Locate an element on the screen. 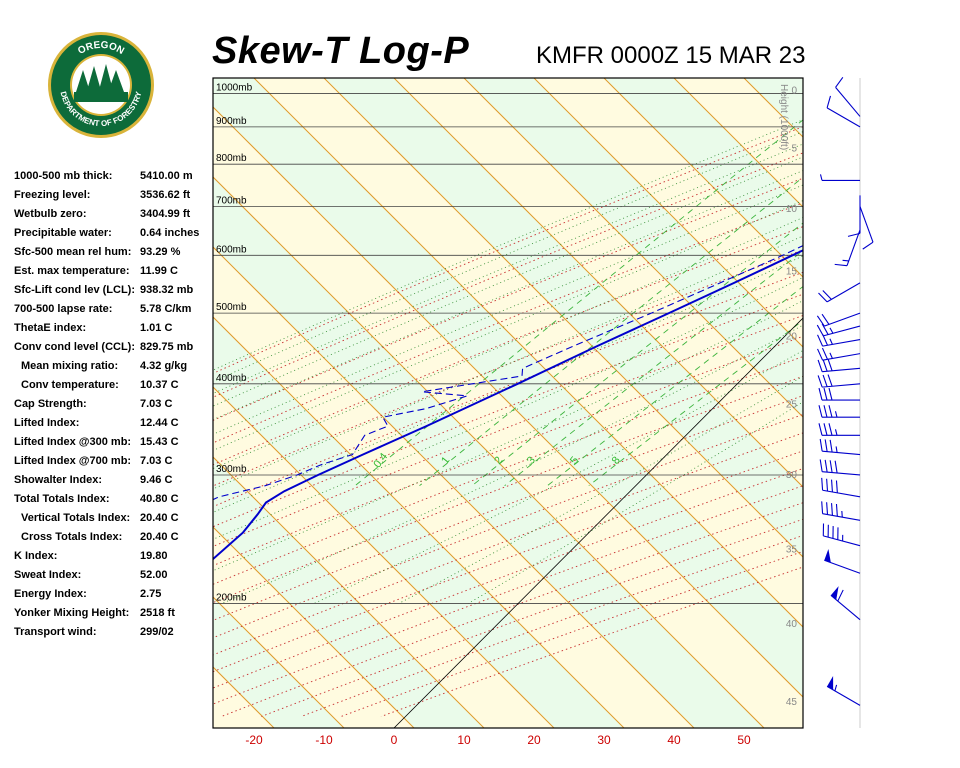  stat-row: Lifted Index @300 mb: 15.43 C is located at coordinates (112, 443).